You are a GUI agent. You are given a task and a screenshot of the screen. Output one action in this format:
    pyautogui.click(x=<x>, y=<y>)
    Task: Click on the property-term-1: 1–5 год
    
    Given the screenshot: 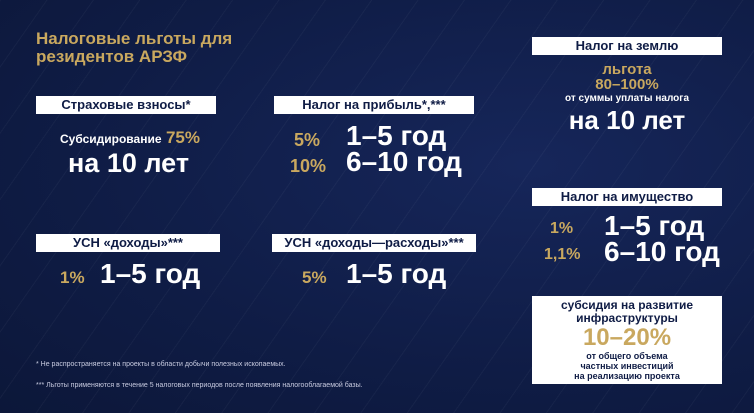 What is the action you would take?
    pyautogui.click(x=654, y=225)
    